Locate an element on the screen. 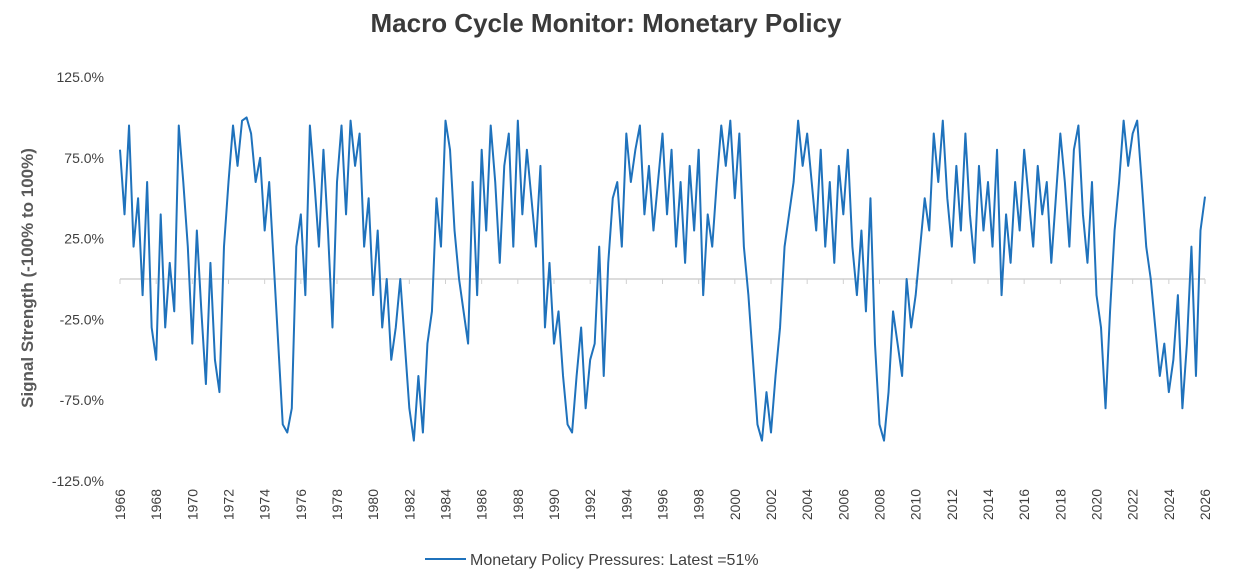 The width and height of the screenshot is (1252, 582). x-tick-label: 1996 is located at coordinates (663, 504).